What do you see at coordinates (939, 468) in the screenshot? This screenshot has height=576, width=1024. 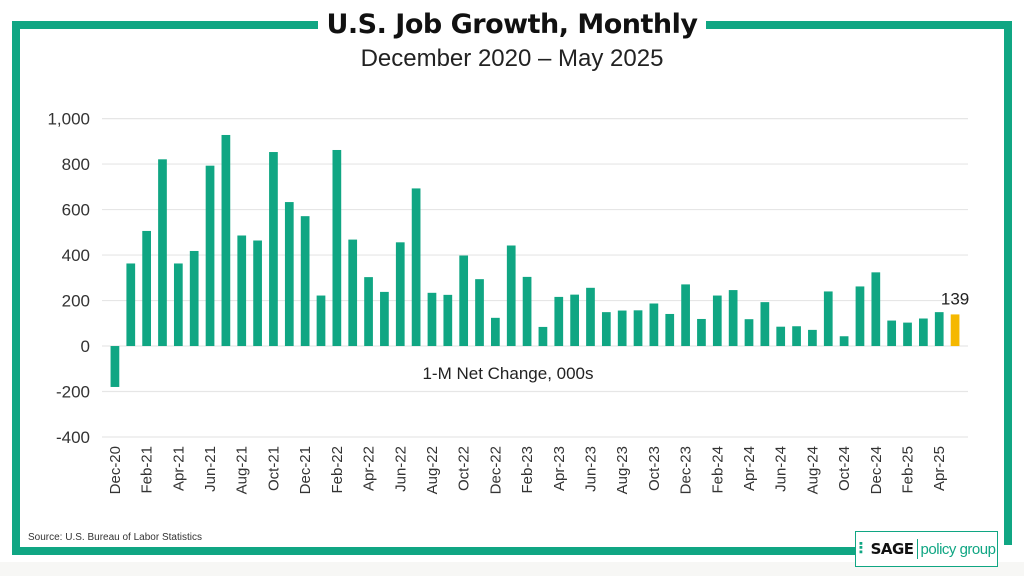 I see `x-tick-label: Apr-25` at bounding box center [939, 468].